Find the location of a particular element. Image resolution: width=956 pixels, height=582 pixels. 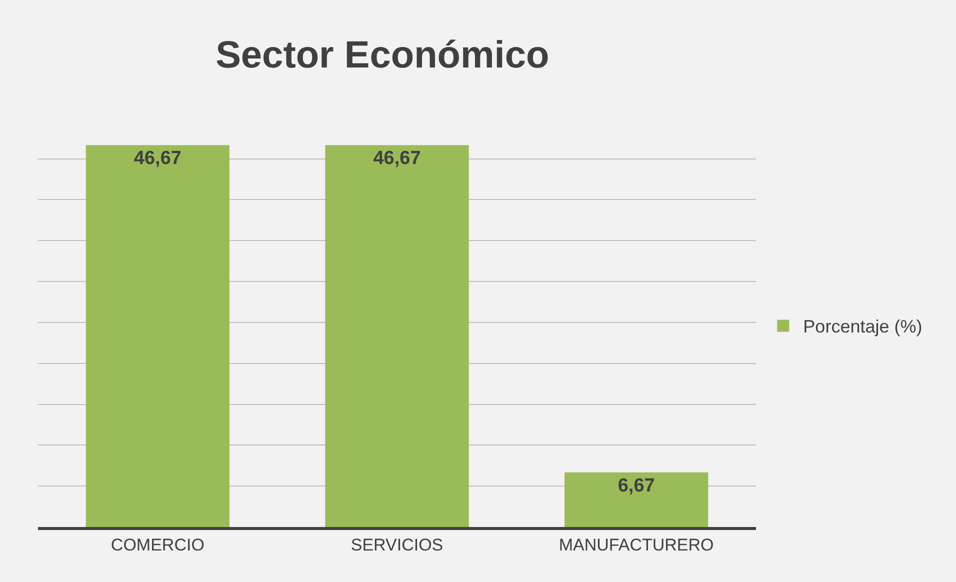

x-tick-label: SERVICIOS is located at coordinates (397, 544).